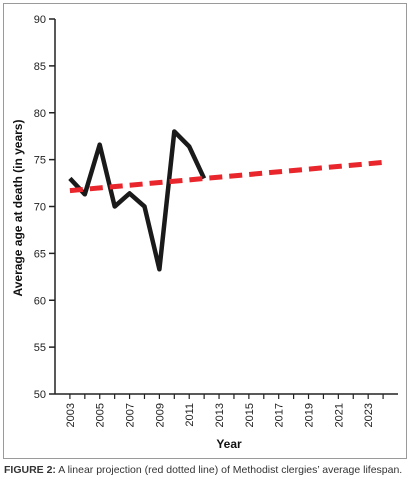  Describe the element at coordinates (369, 415) in the screenshot. I see `x-tick-label: 2023` at that location.